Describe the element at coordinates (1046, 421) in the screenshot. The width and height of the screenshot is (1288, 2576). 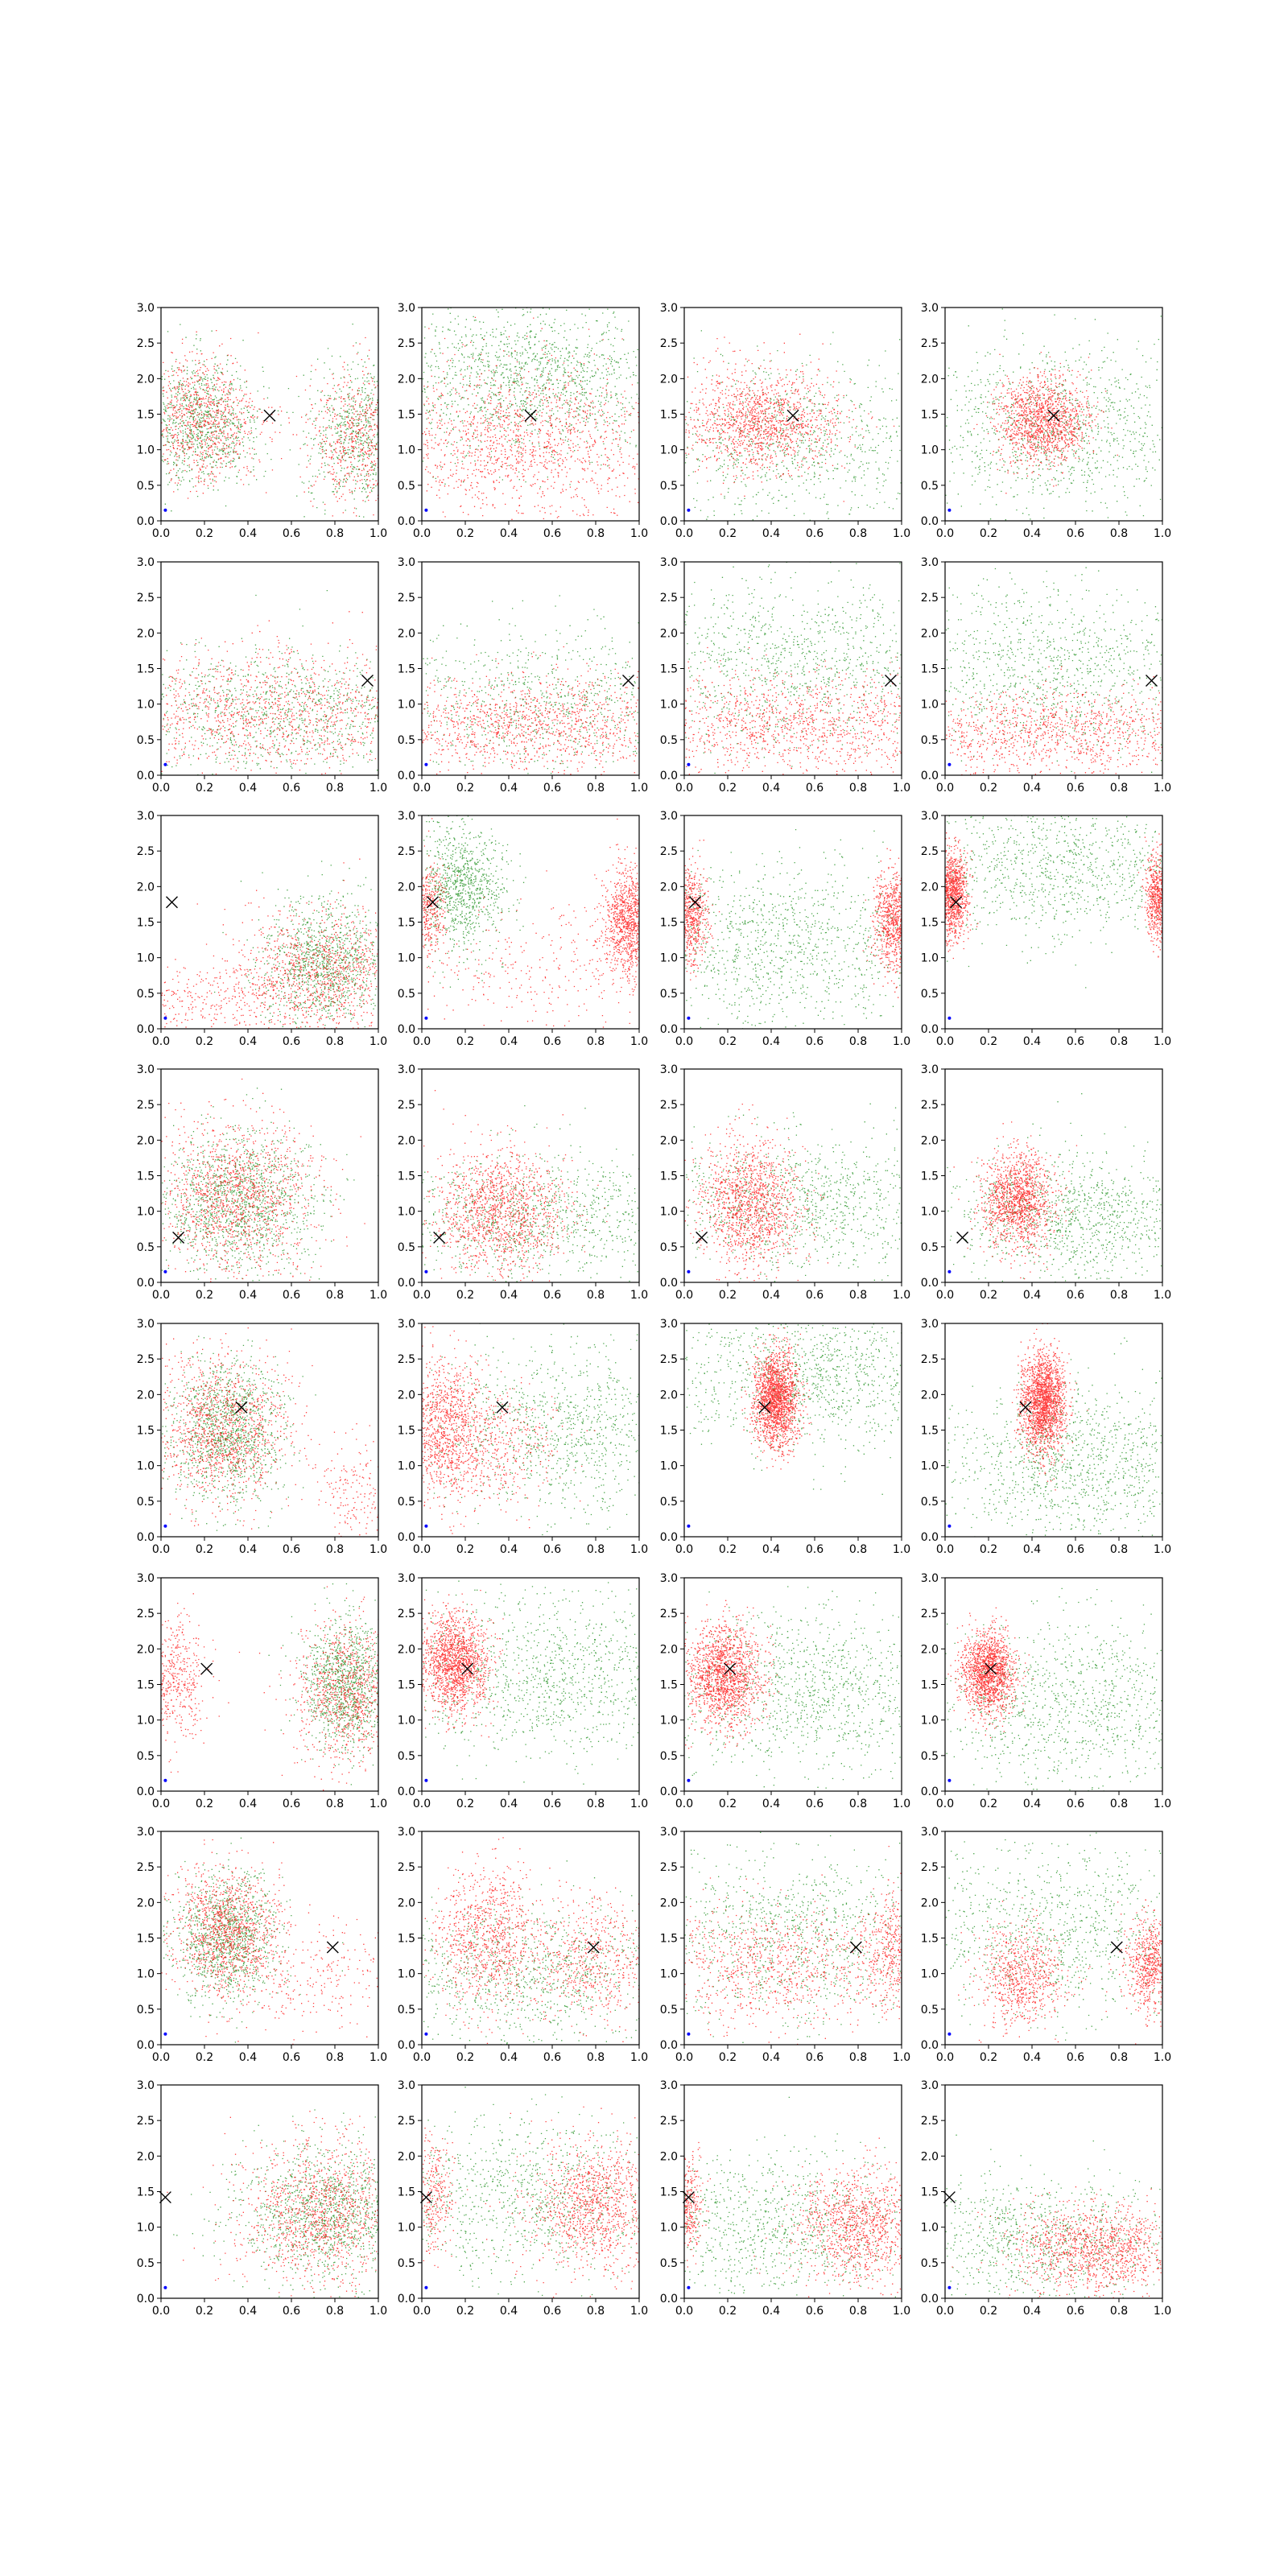
I see `subplot-r1-c4: 0.0 0.2 0.4 0.6 0.8 1.0 0.0 0.5 1.0 1.5 2.0 2.5 3.0` at that location.